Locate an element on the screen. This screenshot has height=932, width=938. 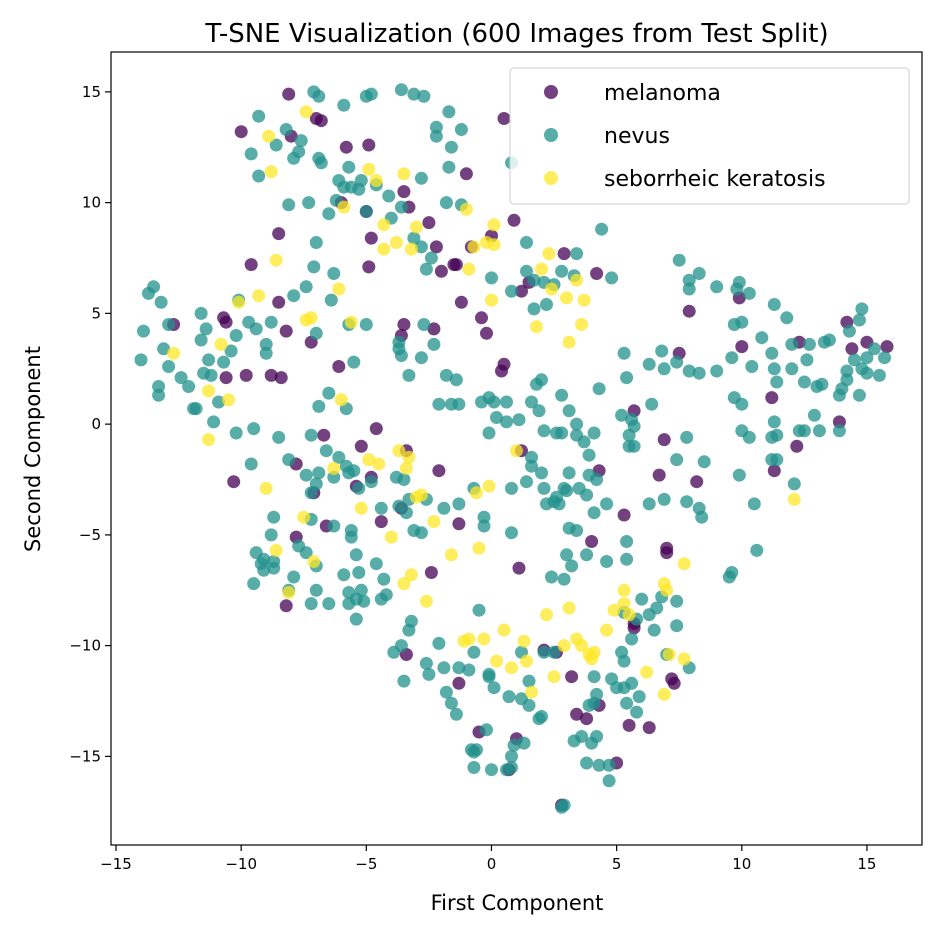
x-tick-label: −5 is located at coordinates (366, 864).